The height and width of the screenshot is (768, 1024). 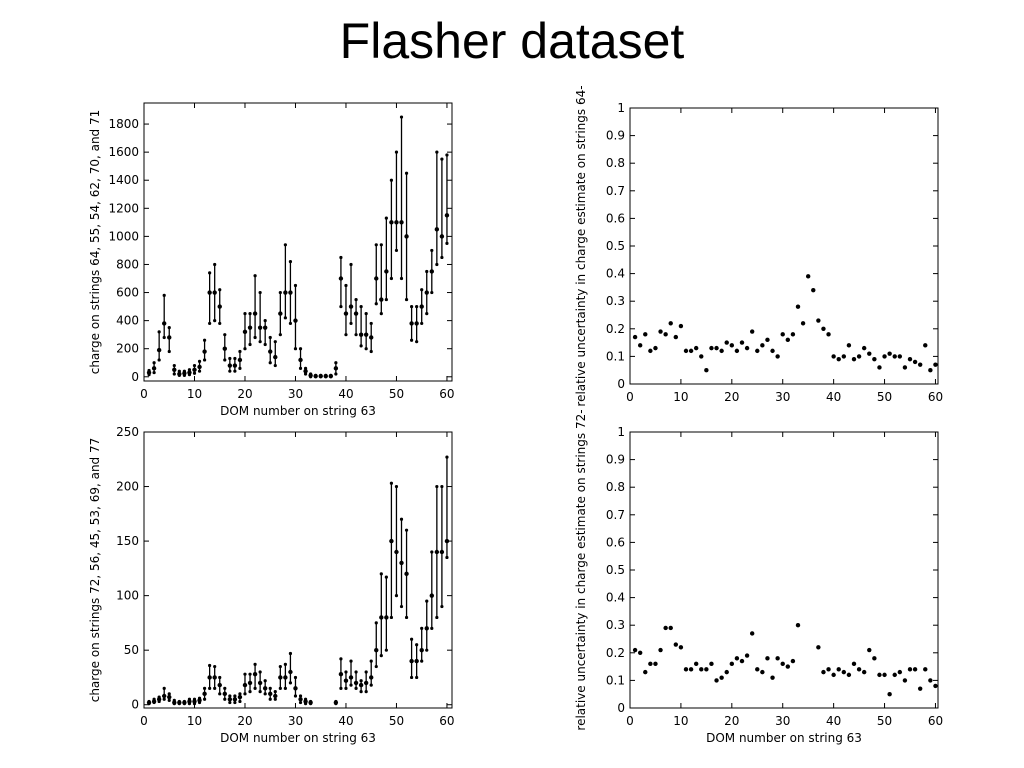 I want to click on x-tick-label: 20, so click(x=244, y=721).